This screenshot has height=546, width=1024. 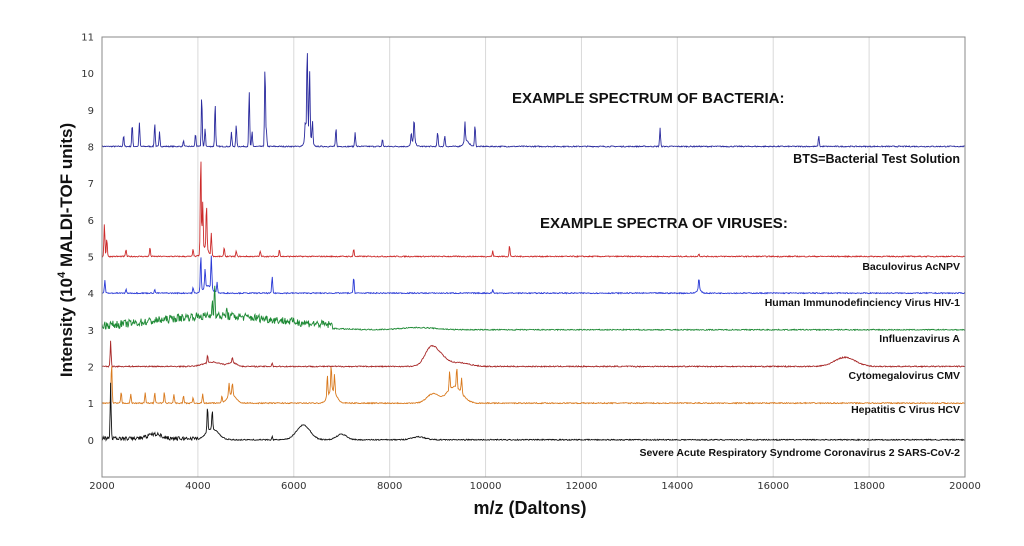 I want to click on y-axis-title-prefix: Intensity (10, so click(x=66, y=327).